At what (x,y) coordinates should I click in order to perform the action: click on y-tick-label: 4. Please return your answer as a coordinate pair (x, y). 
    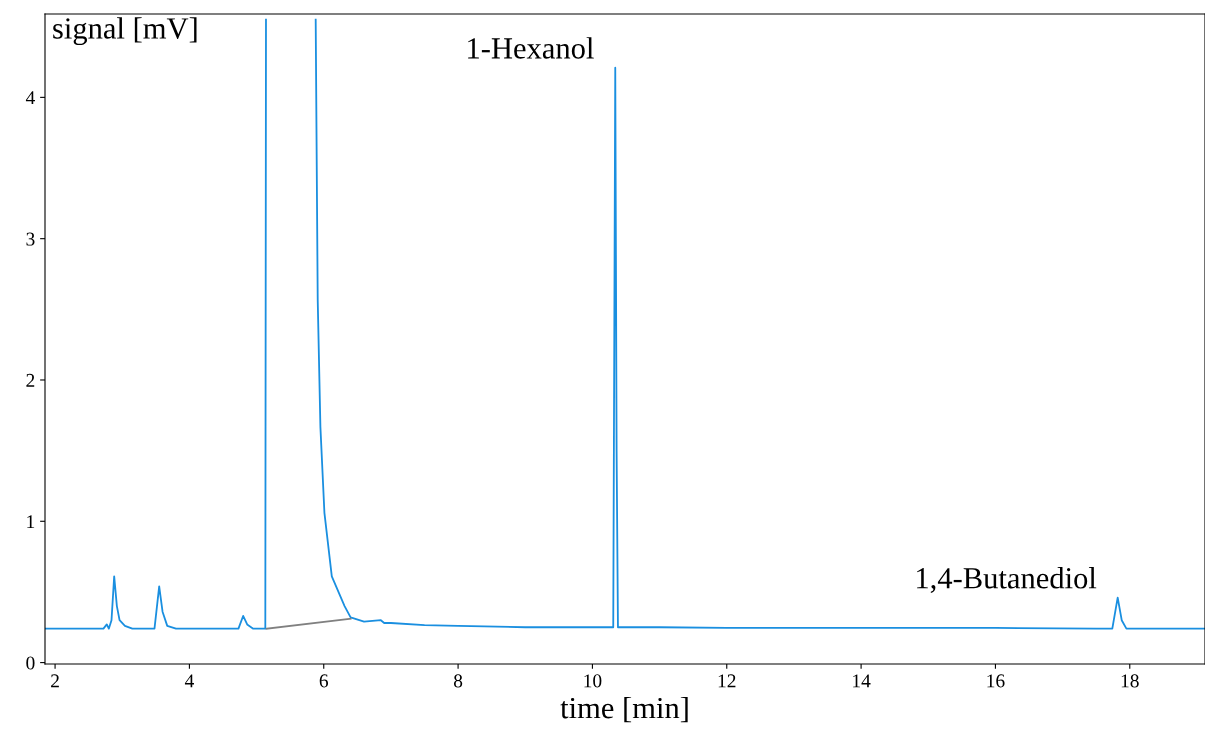
    Looking at the image, I should click on (30, 98).